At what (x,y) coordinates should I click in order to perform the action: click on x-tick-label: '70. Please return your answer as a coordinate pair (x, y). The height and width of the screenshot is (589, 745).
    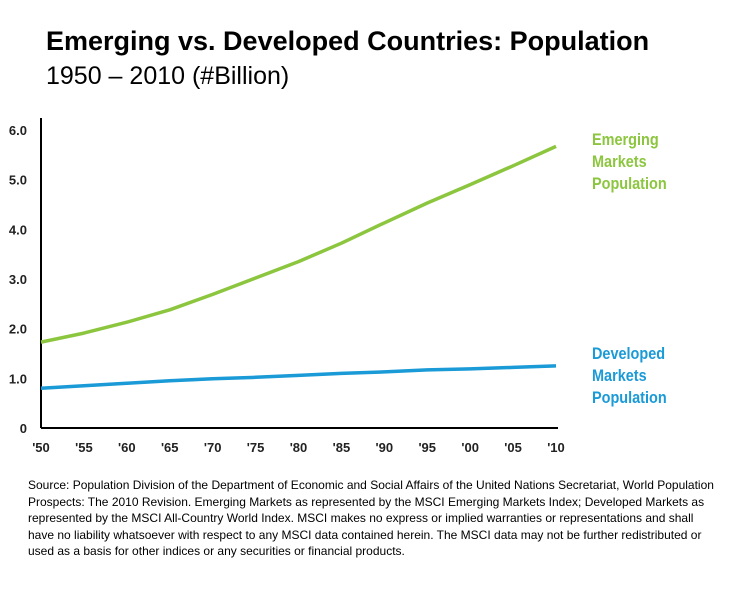
    Looking at the image, I should click on (213, 447).